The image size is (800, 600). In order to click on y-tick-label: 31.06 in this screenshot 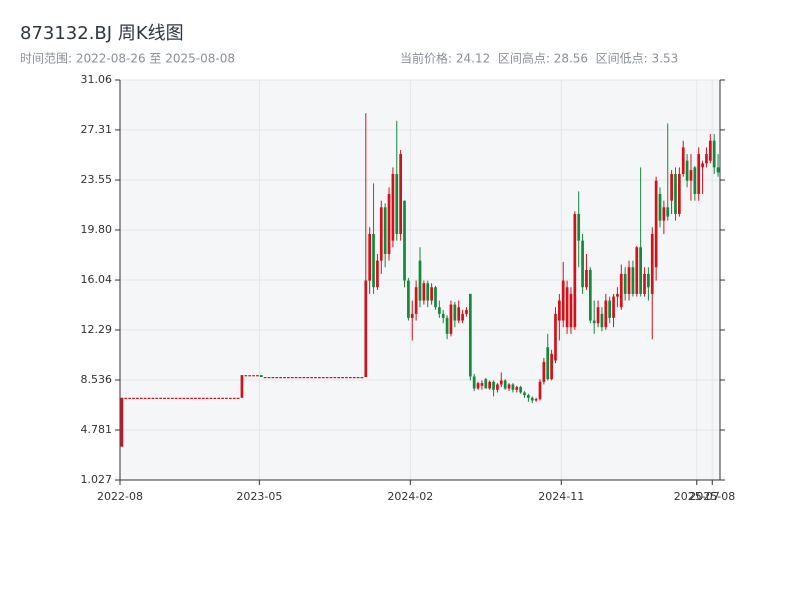, I will do `click(97, 79)`.